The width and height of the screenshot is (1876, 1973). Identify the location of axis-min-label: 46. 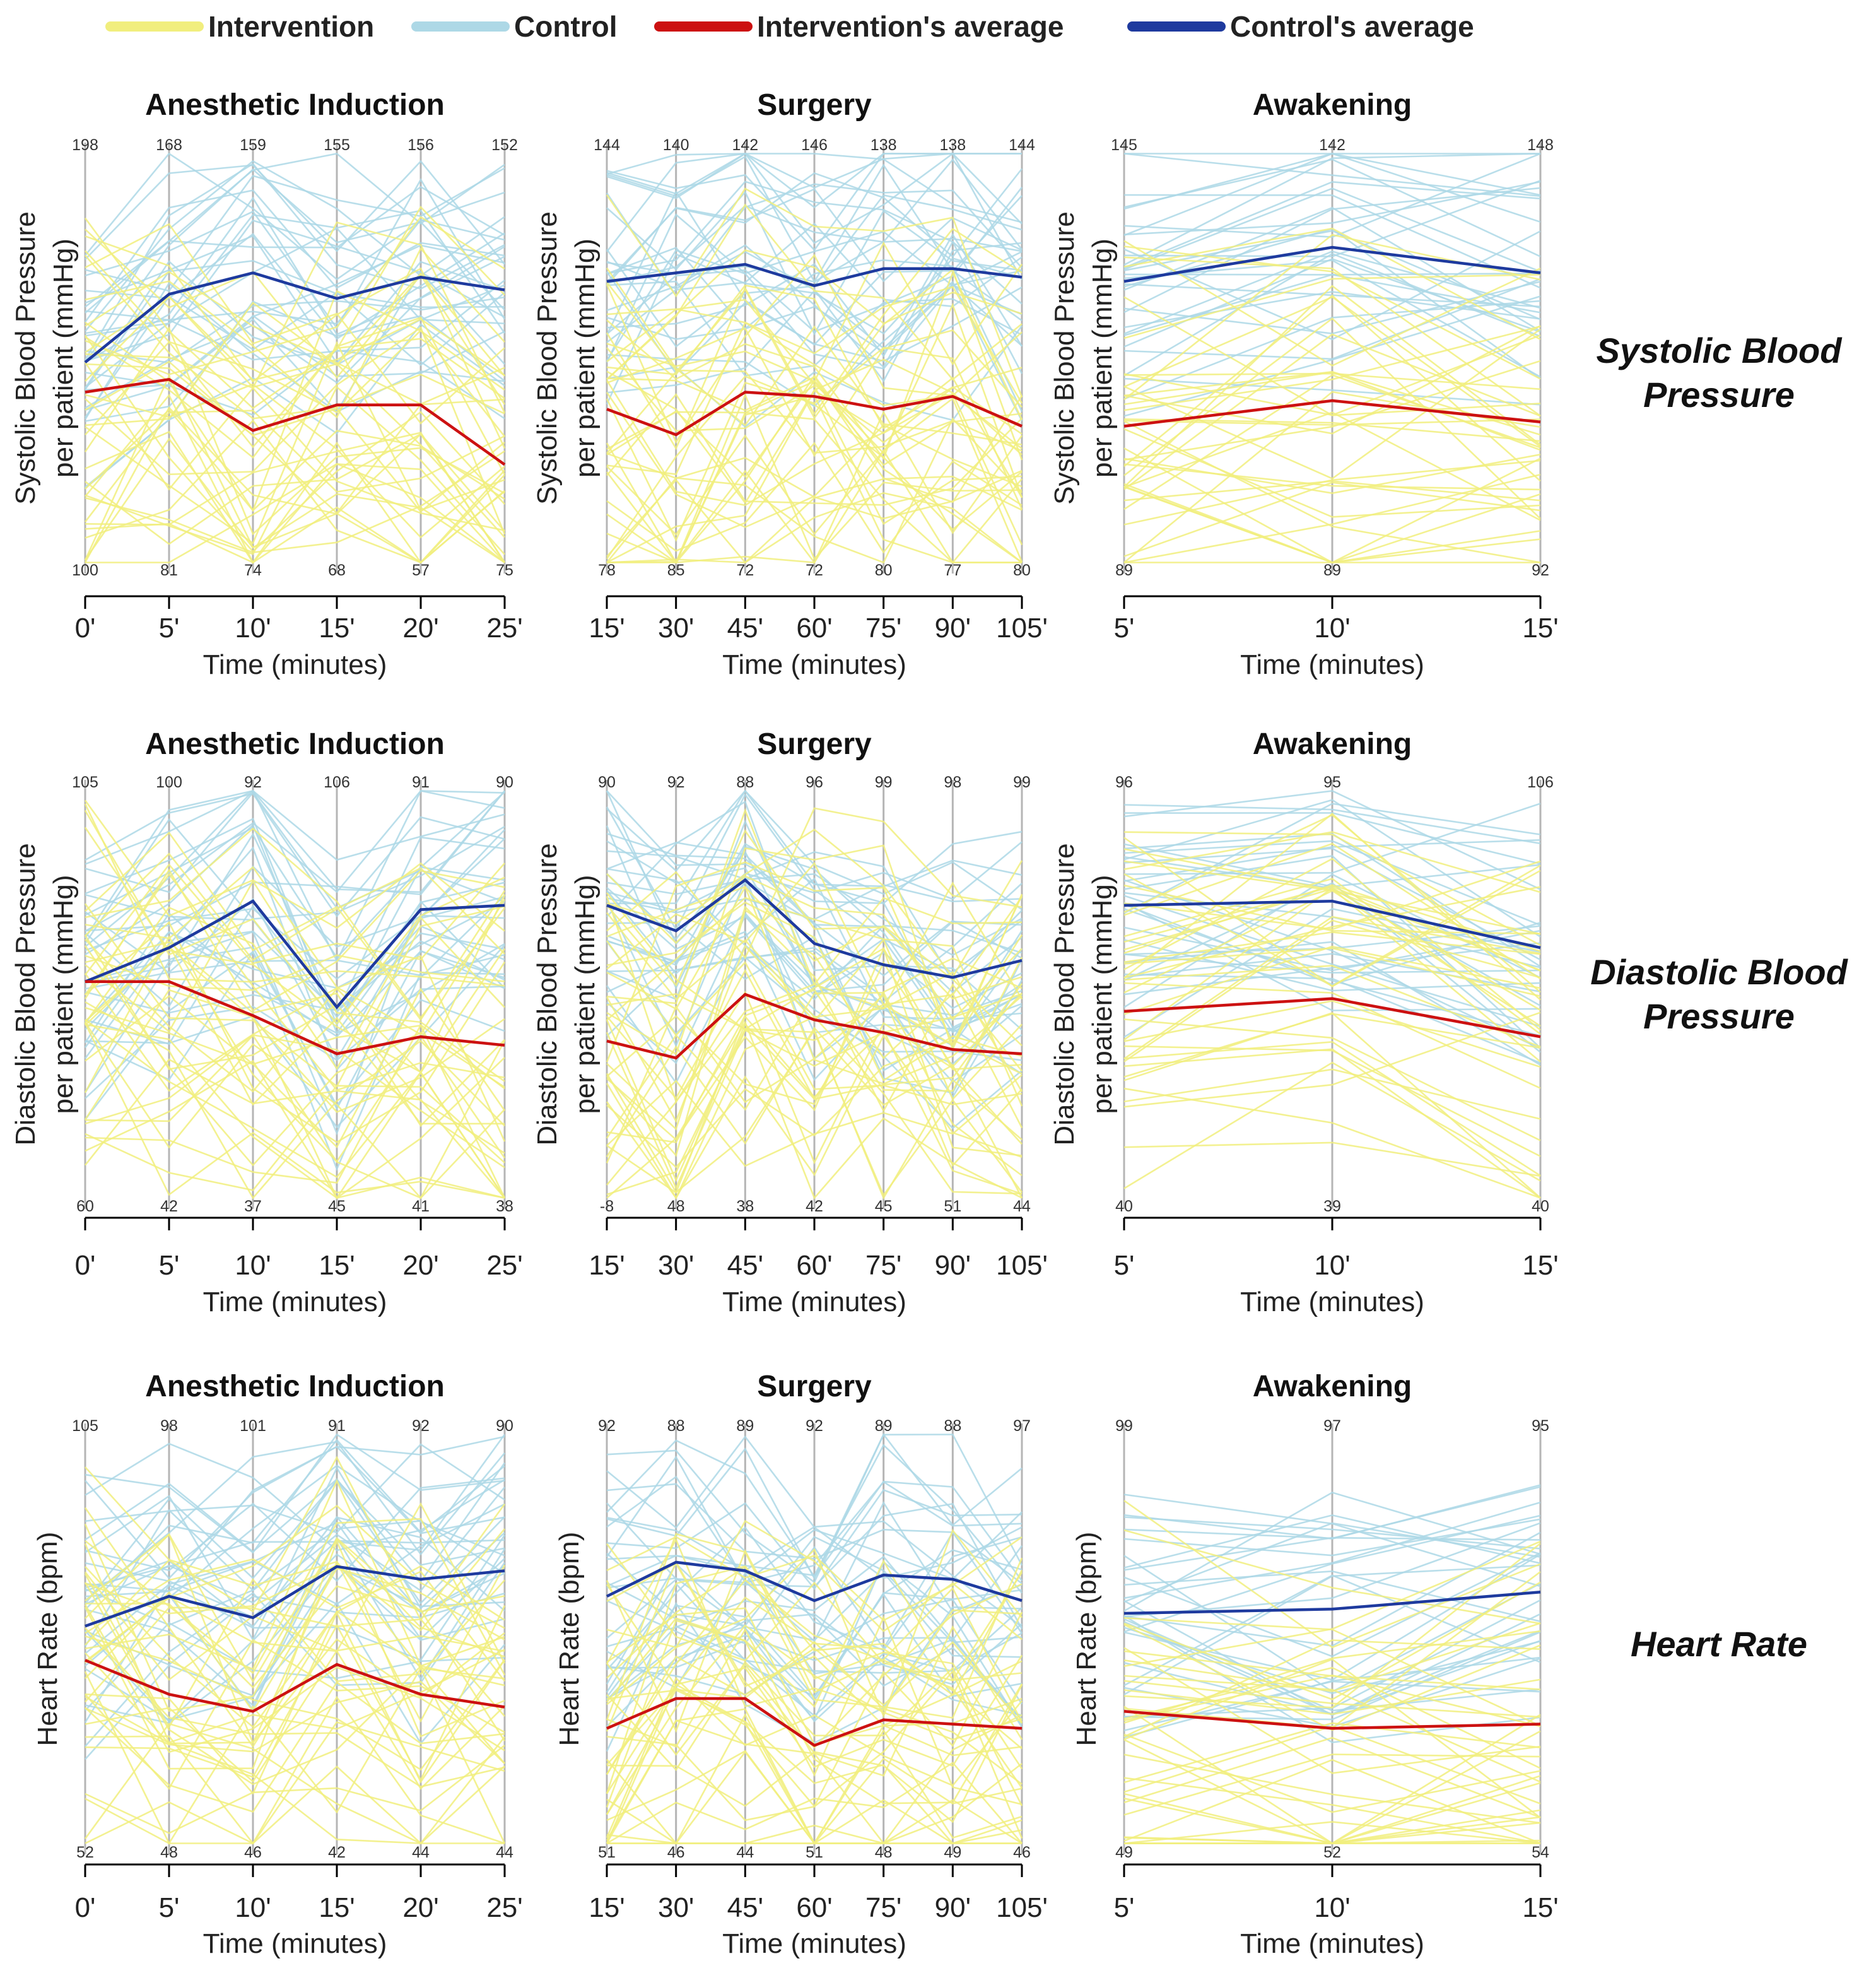
(676, 1852).